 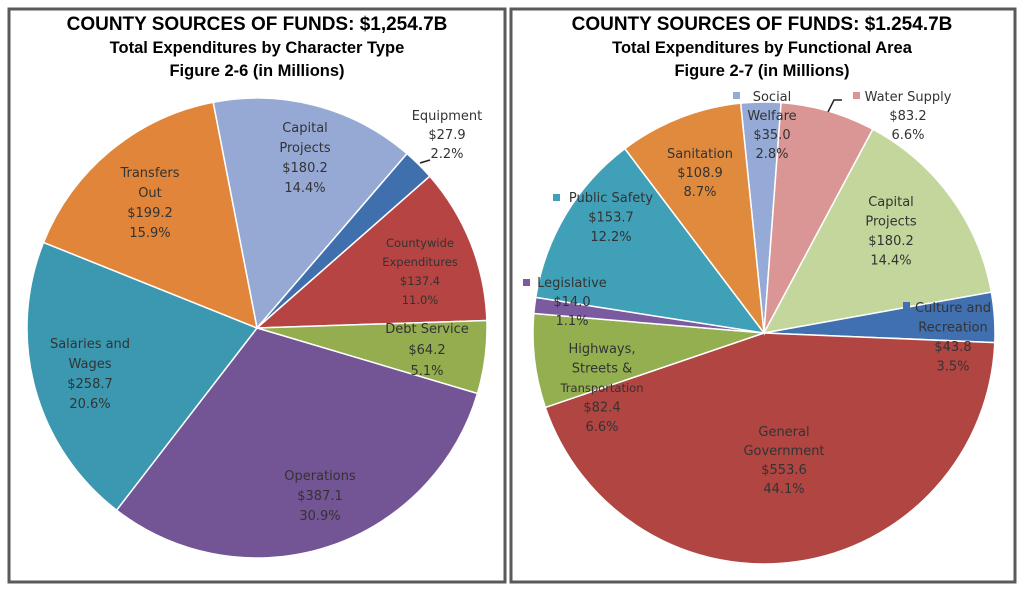 I want to click on slice-label-name: Streets &, so click(x=602, y=369).